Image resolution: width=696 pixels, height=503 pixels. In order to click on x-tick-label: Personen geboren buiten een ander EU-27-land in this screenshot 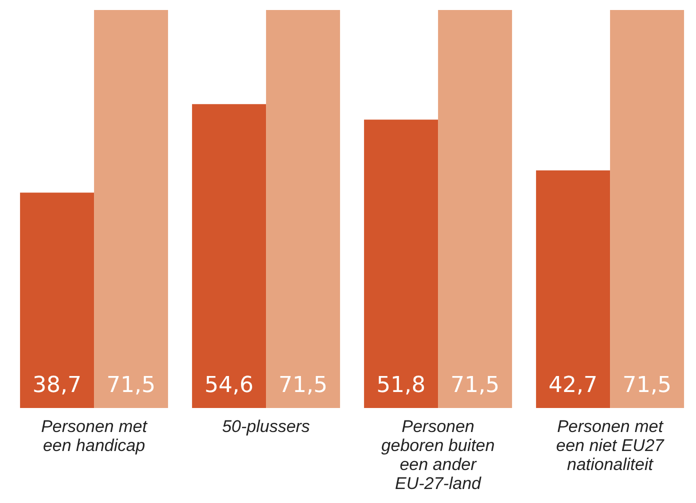, I will do `click(438, 455)`.